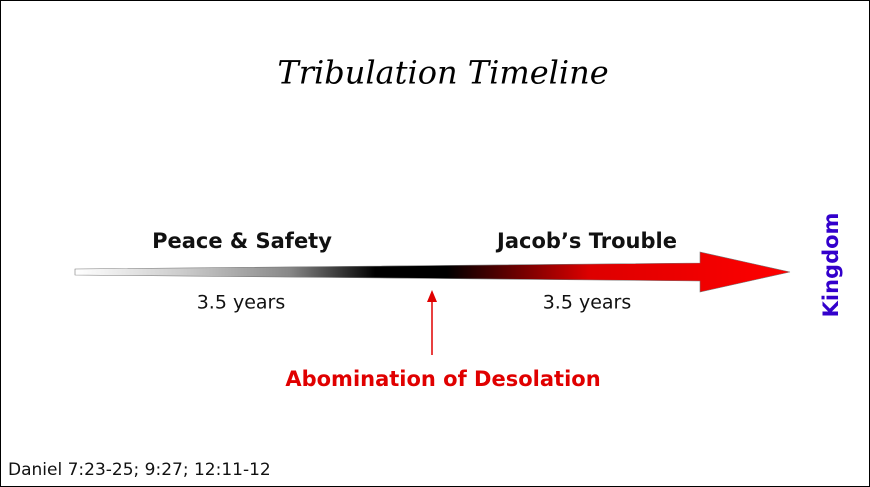 Image resolution: width=870 pixels, height=487 pixels. What do you see at coordinates (432, 296) in the screenshot?
I see `midpoint-arrowhead` at bounding box center [432, 296].